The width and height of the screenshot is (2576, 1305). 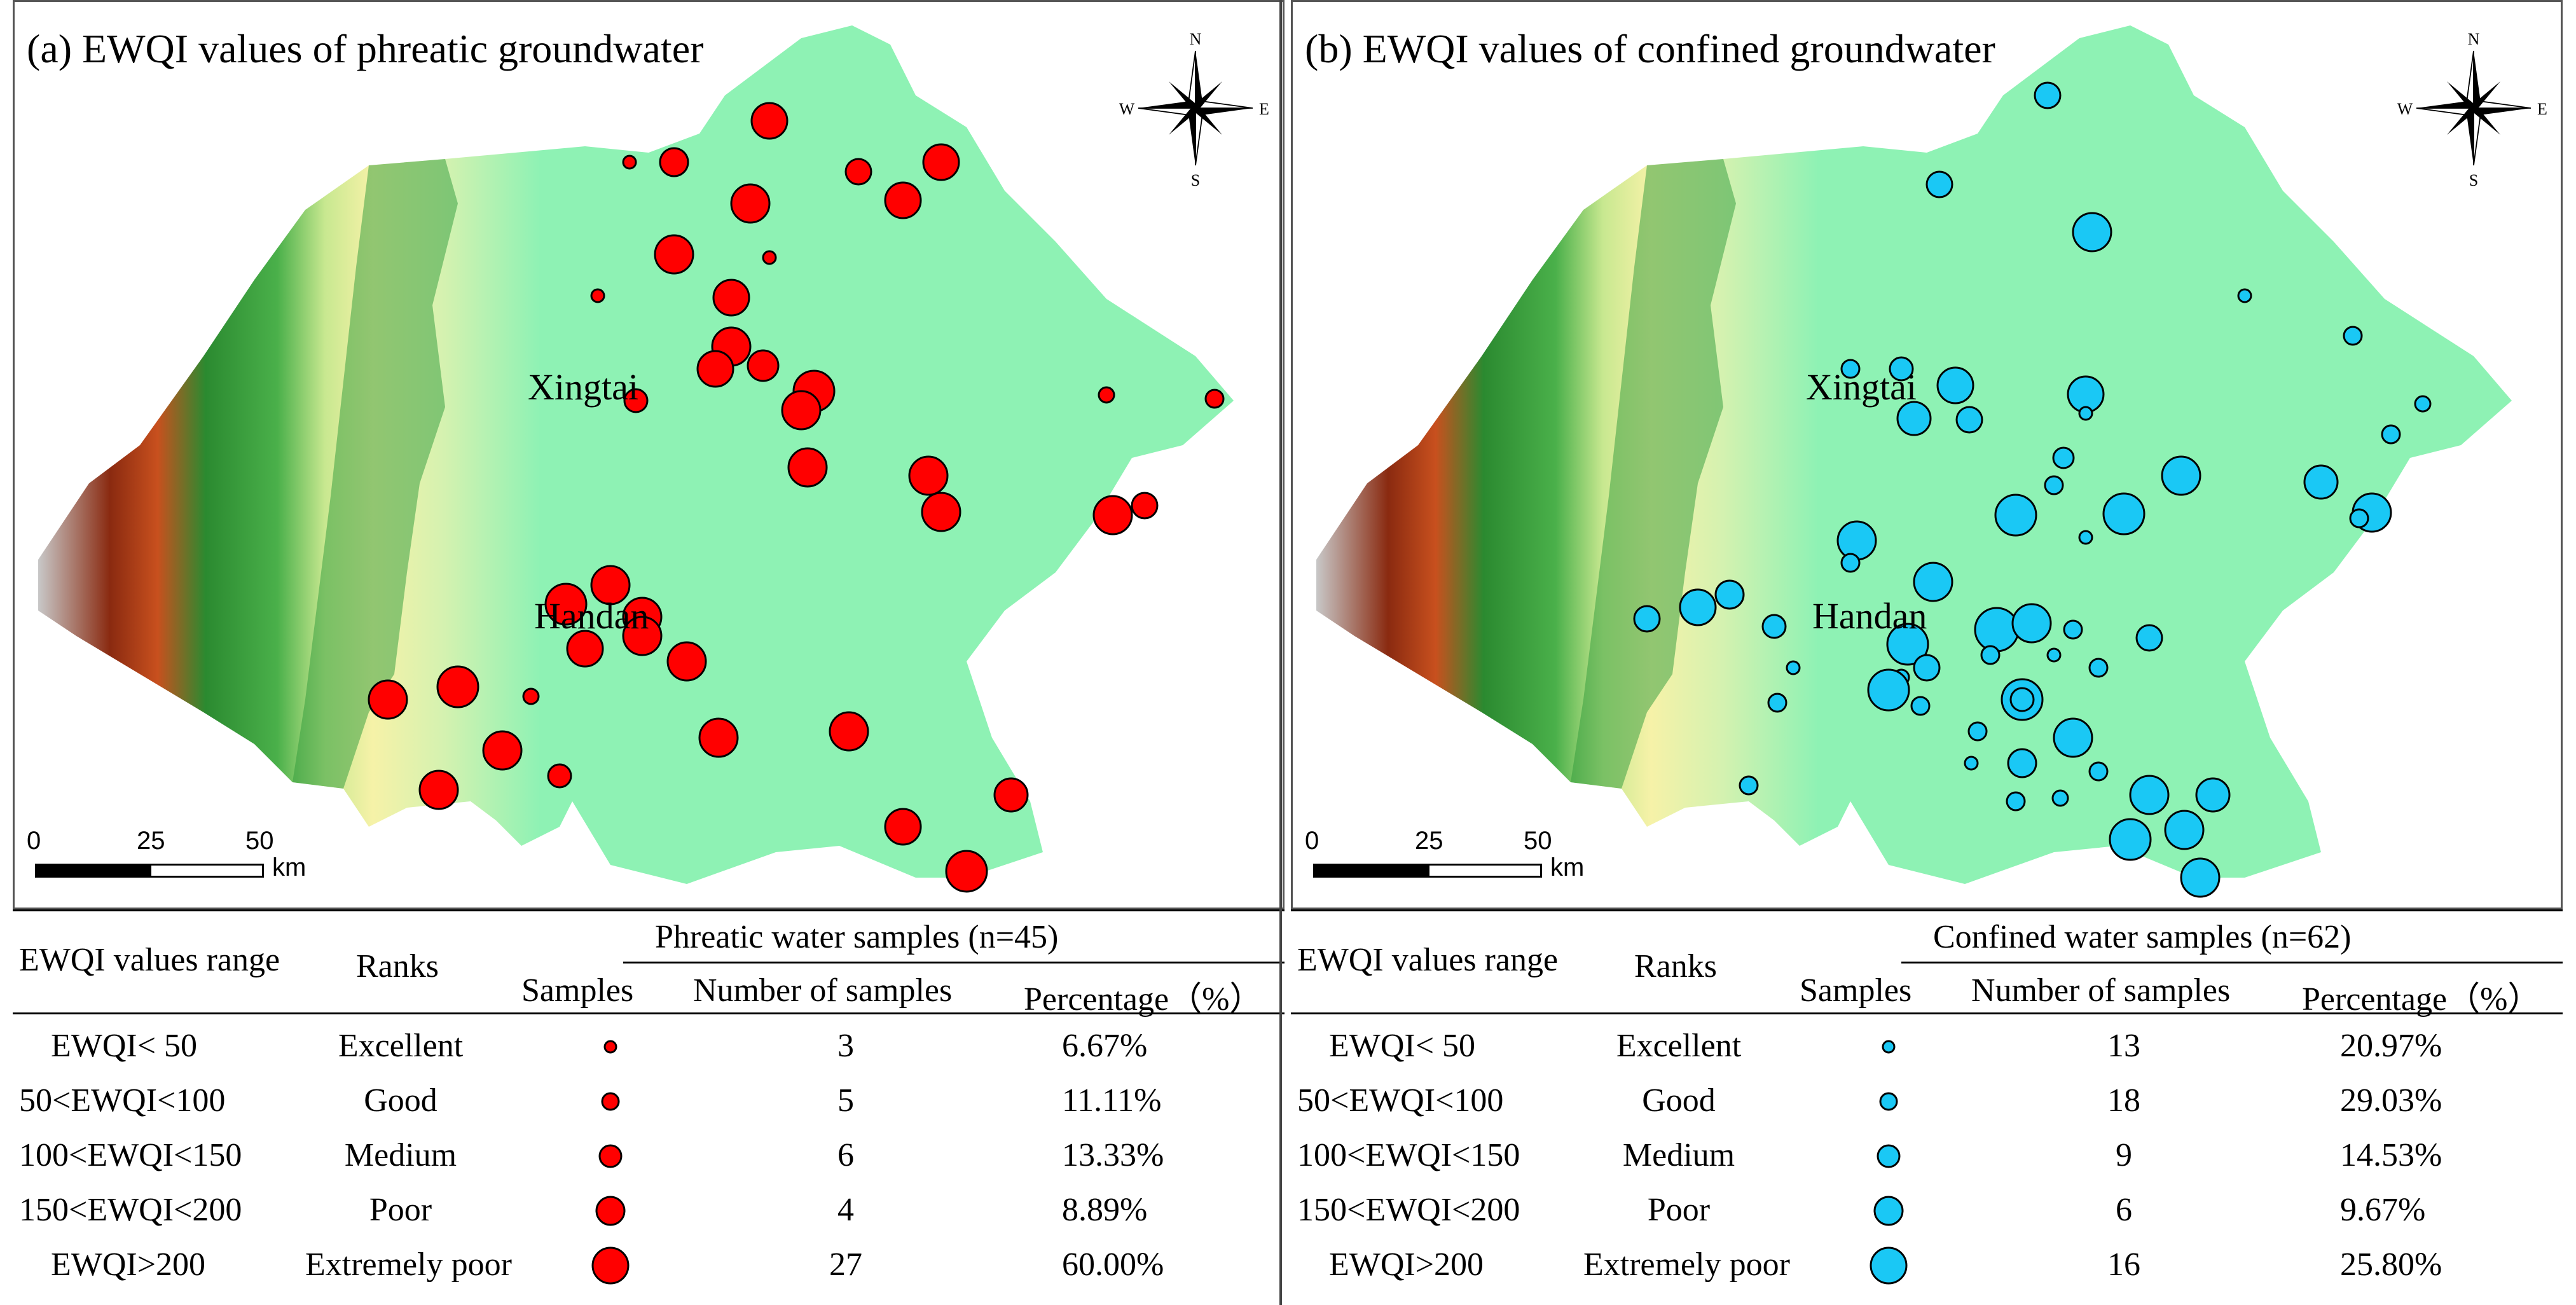 I want to click on row-percent: 14.53%, so click(x=2391, y=1155).